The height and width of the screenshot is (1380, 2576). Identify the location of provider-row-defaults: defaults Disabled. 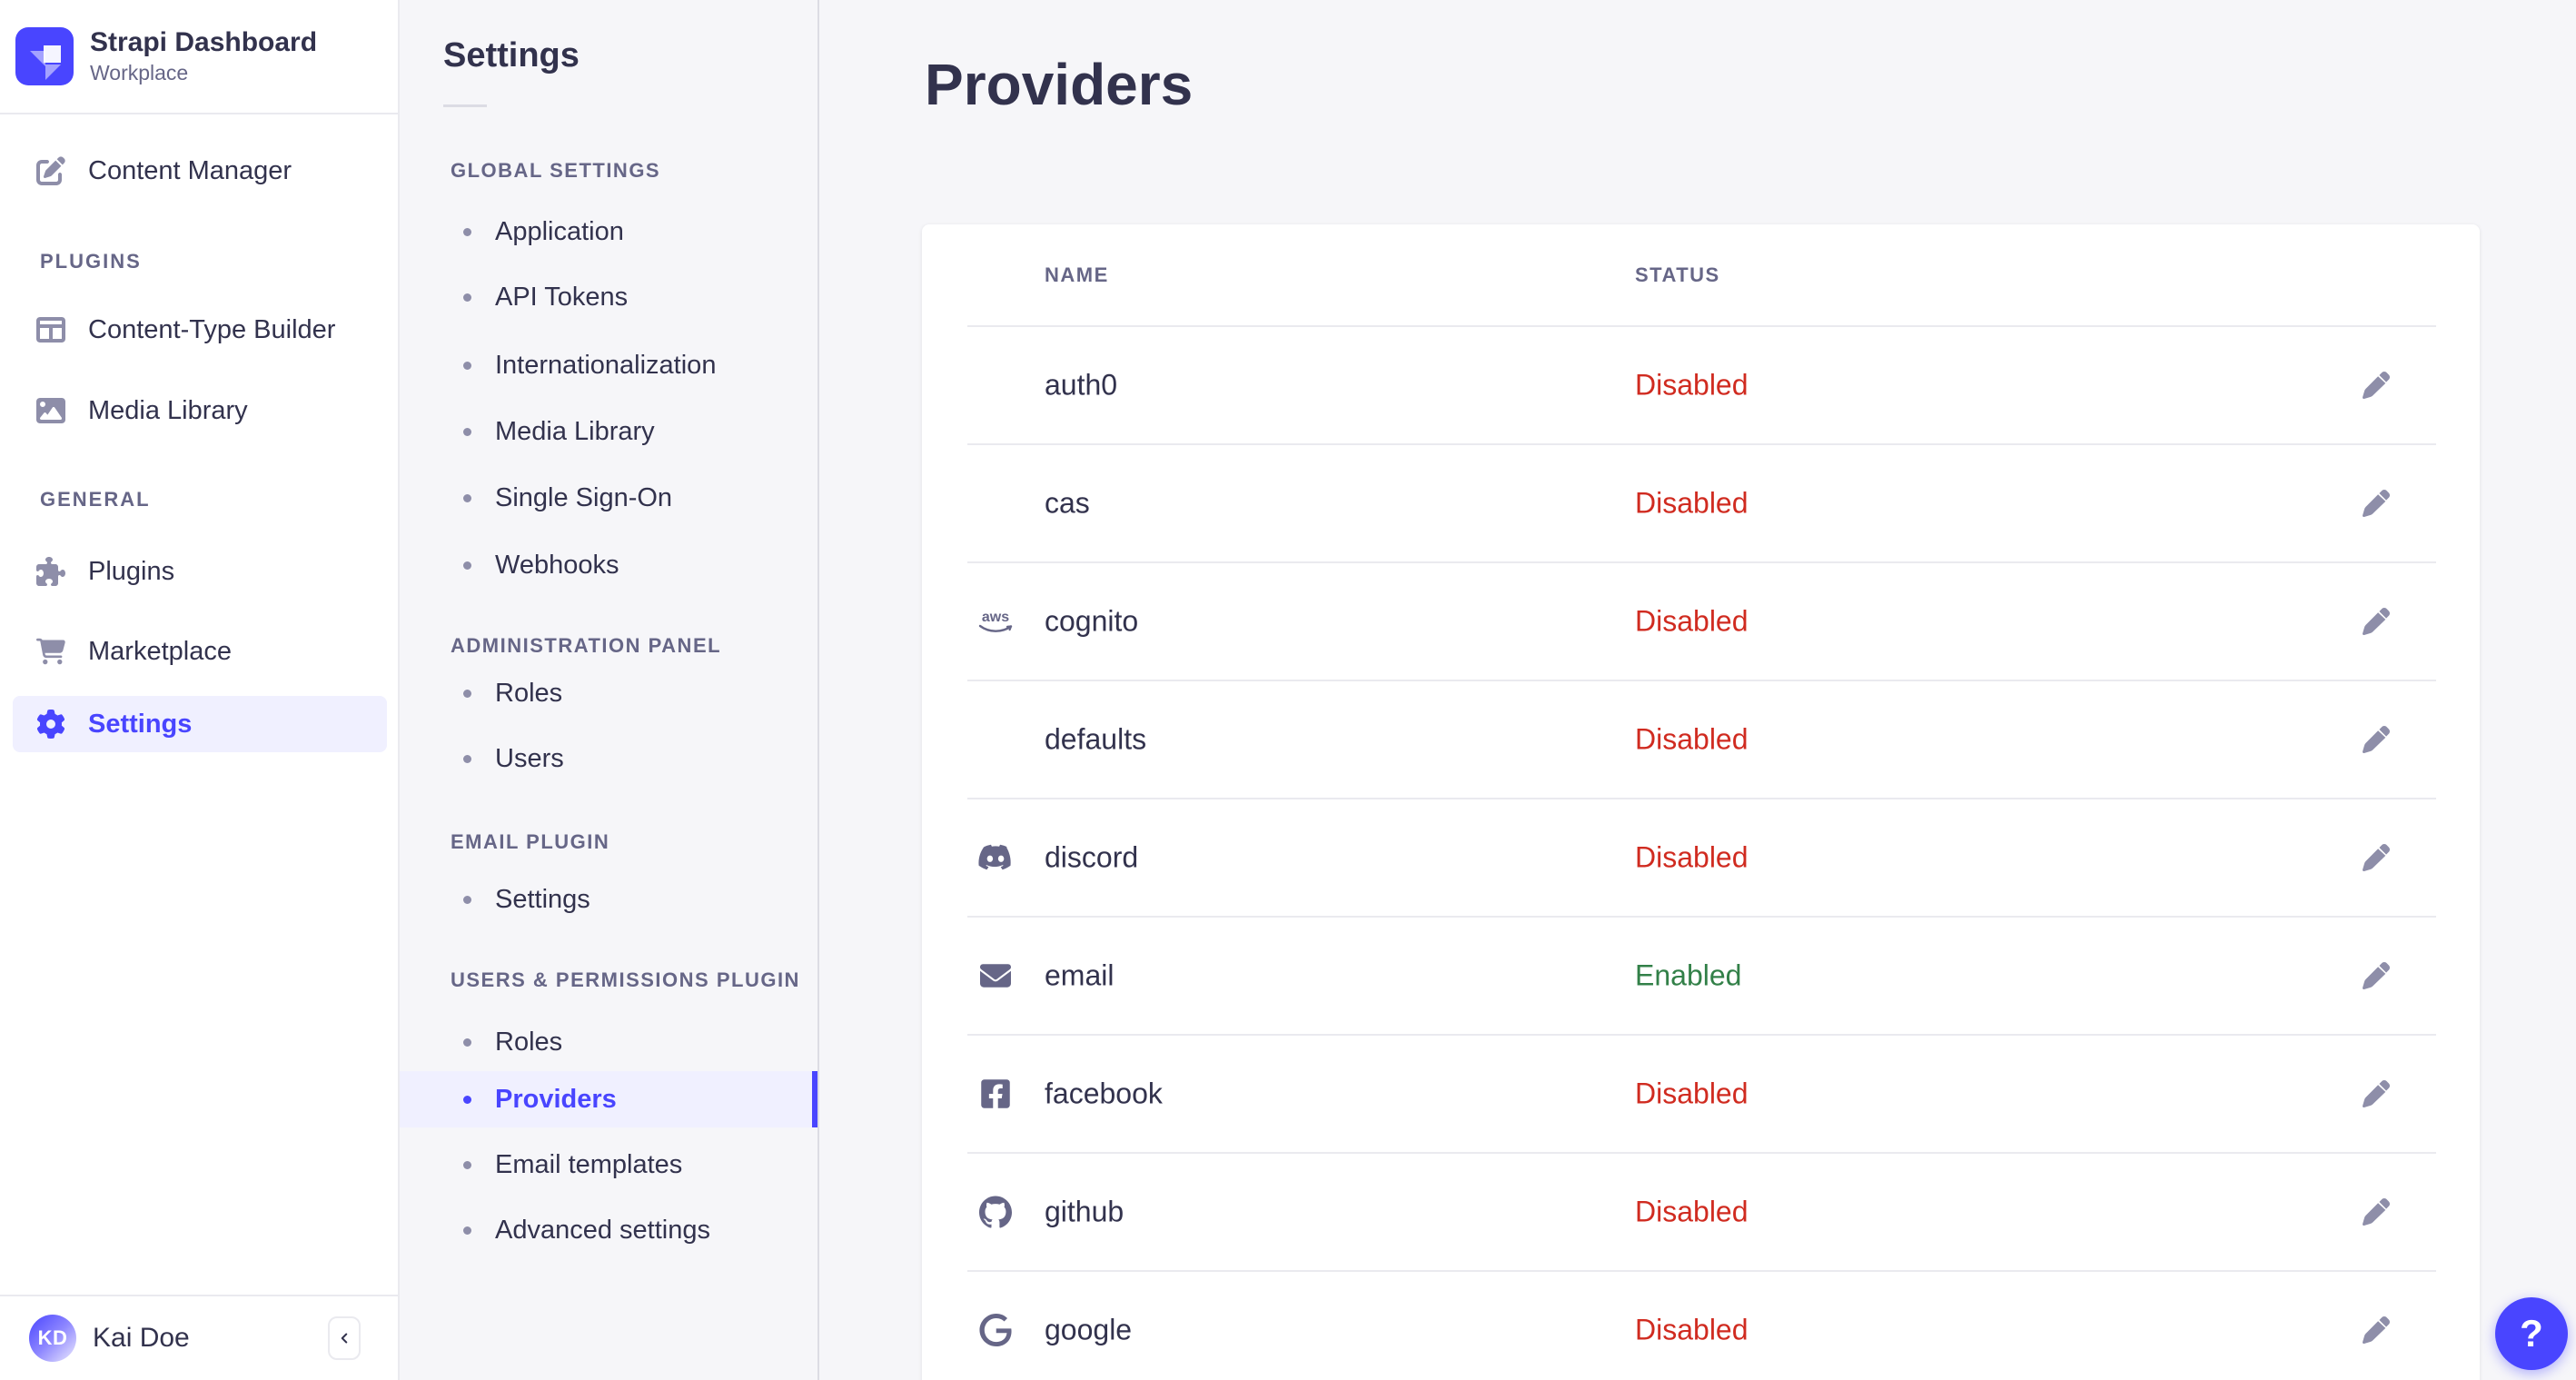
(1701, 739).